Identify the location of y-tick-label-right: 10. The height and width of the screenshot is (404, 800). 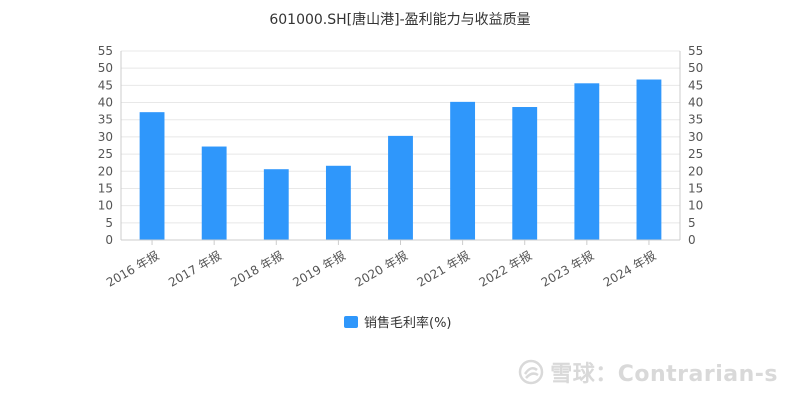
(695, 206).